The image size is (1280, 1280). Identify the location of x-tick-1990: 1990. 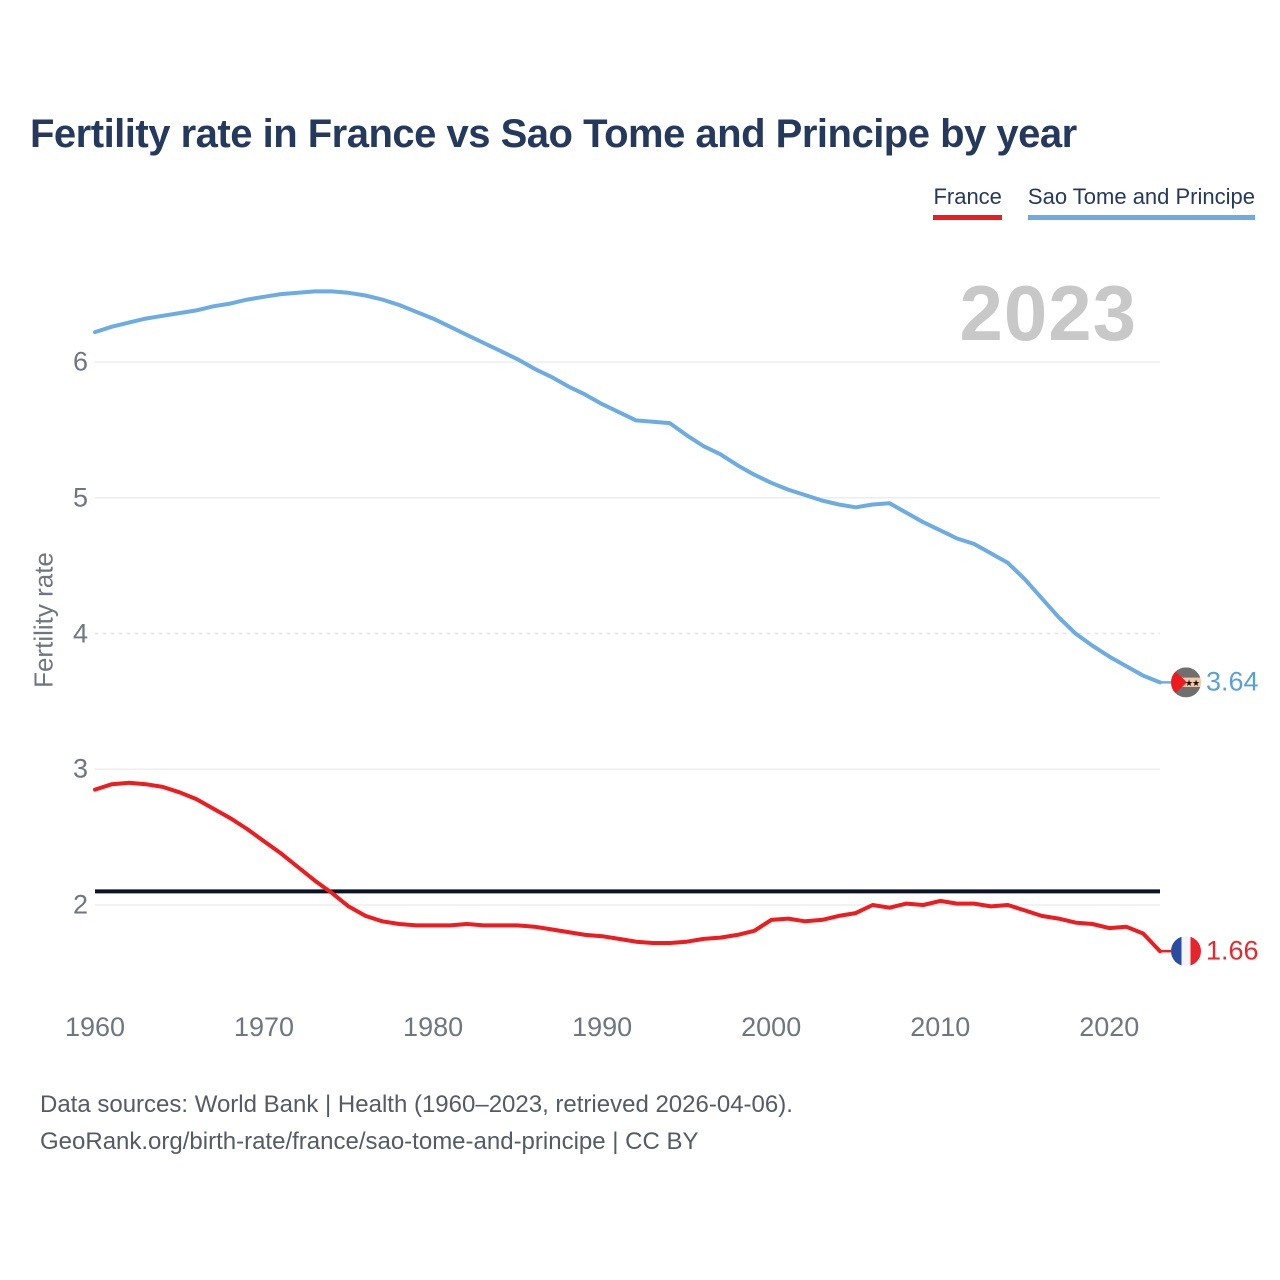
(602, 1027).